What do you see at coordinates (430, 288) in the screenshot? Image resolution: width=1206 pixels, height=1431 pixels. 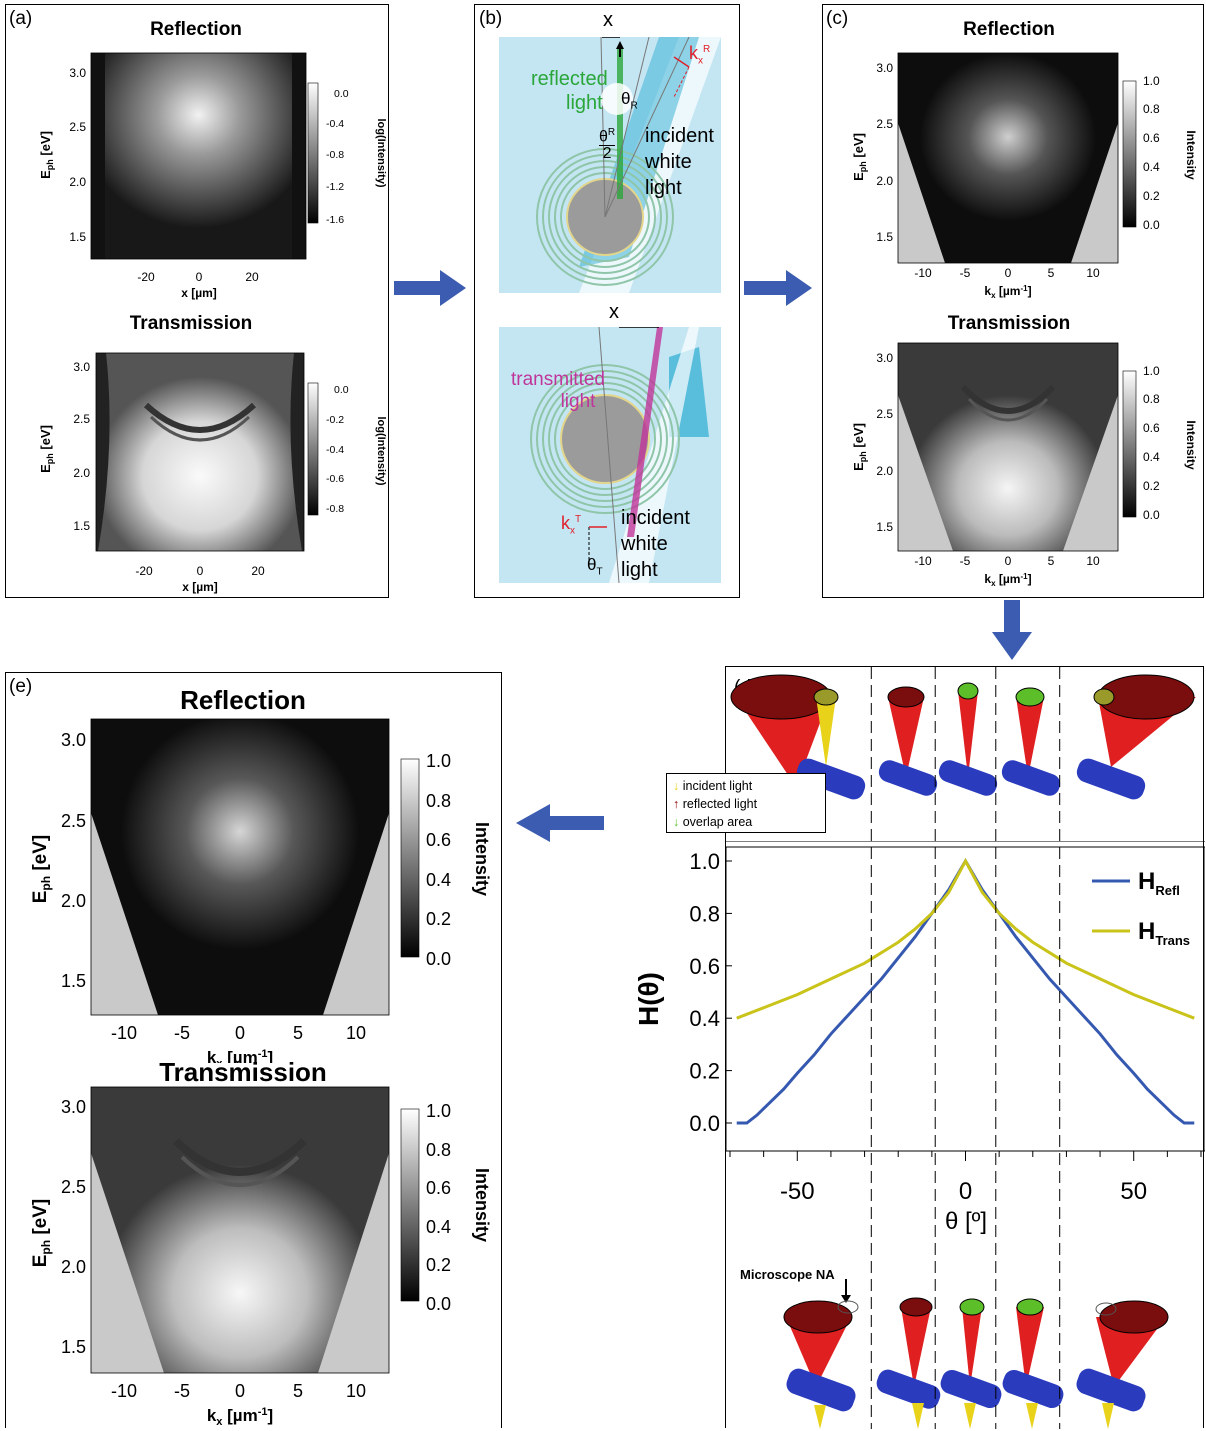 I see `arrow-a-to-b` at bounding box center [430, 288].